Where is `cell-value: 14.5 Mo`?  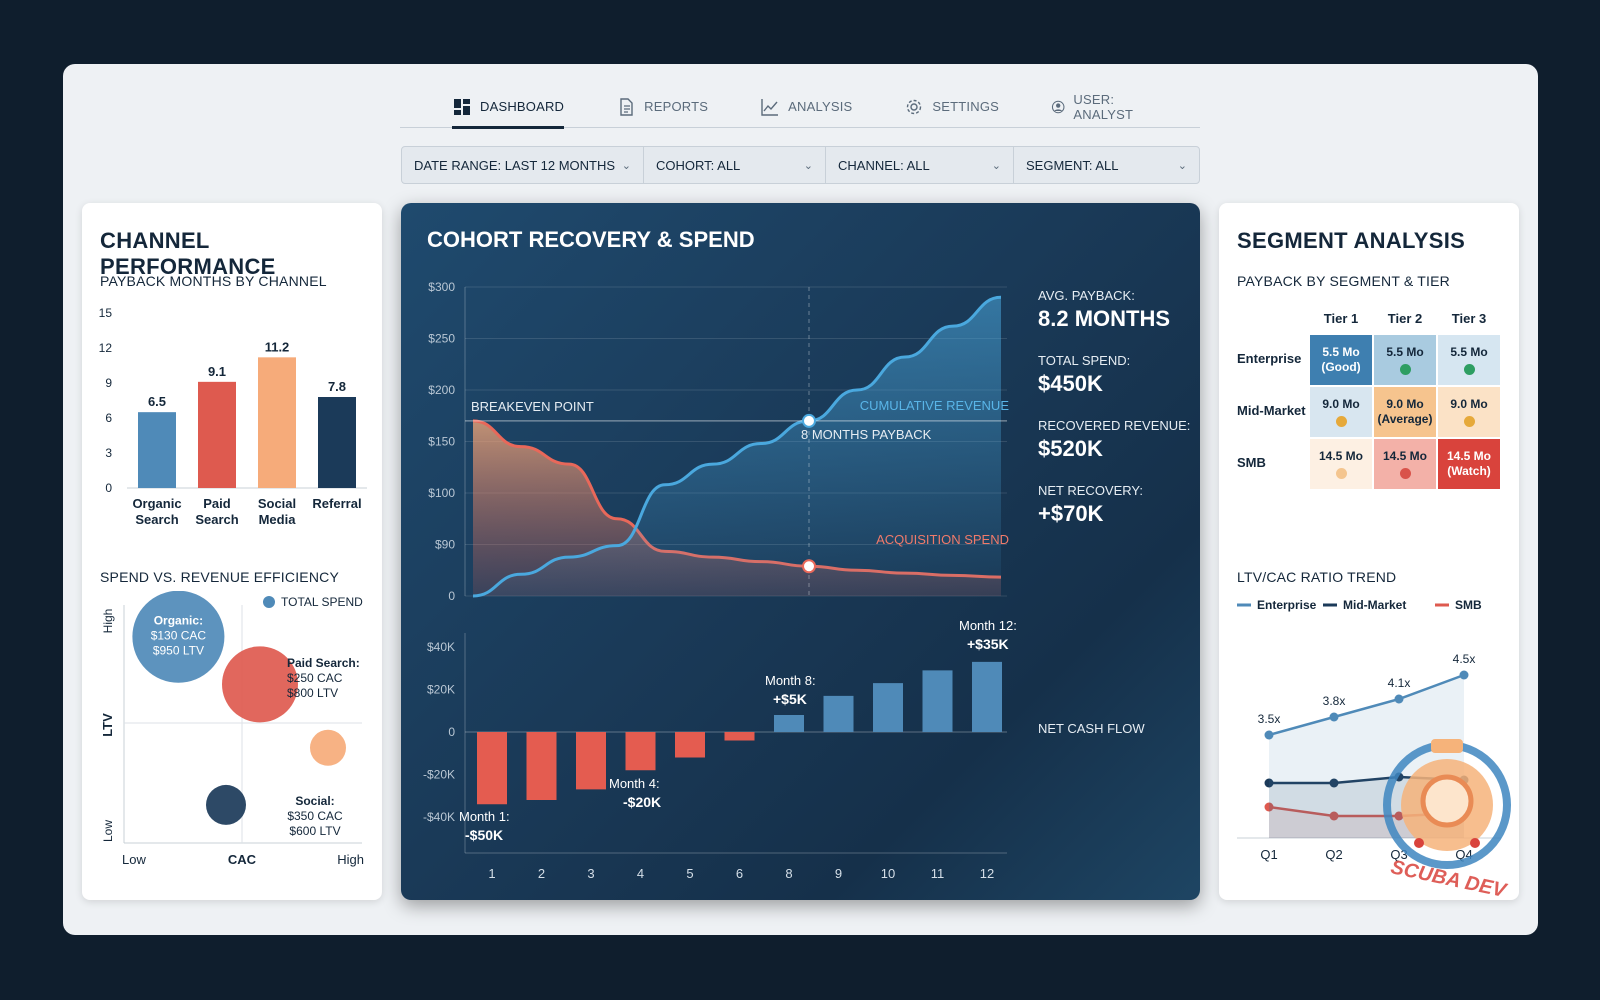 cell-value: 14.5 Mo is located at coordinates (1404, 456).